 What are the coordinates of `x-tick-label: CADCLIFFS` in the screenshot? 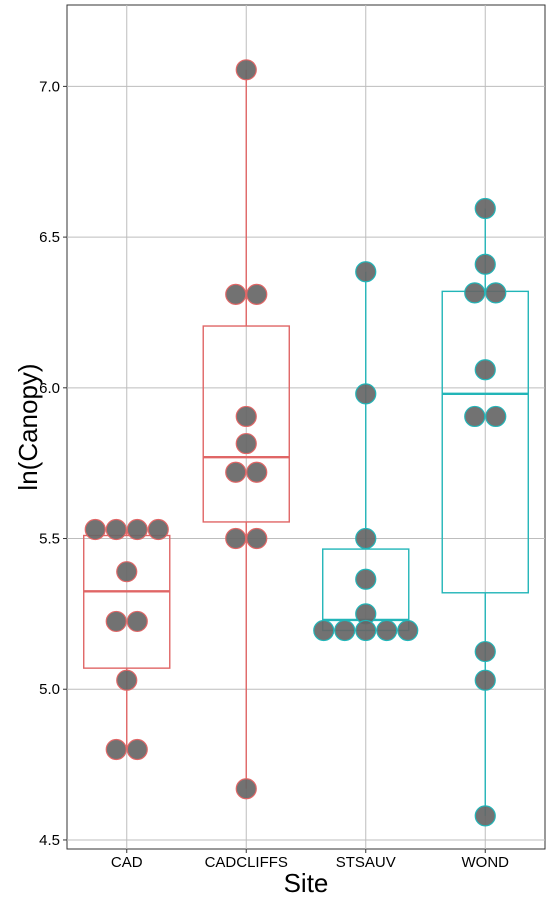 It's located at (246, 862).